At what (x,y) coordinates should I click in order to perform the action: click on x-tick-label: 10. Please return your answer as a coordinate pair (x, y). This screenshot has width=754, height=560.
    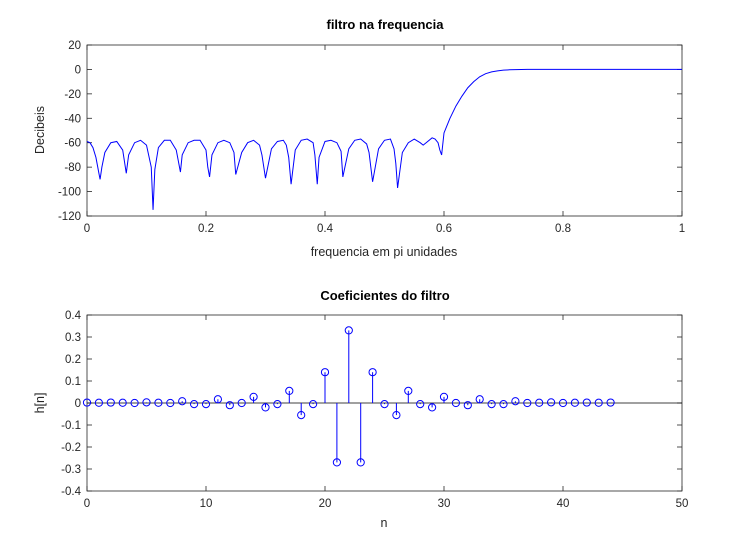
    Looking at the image, I should click on (206, 504).